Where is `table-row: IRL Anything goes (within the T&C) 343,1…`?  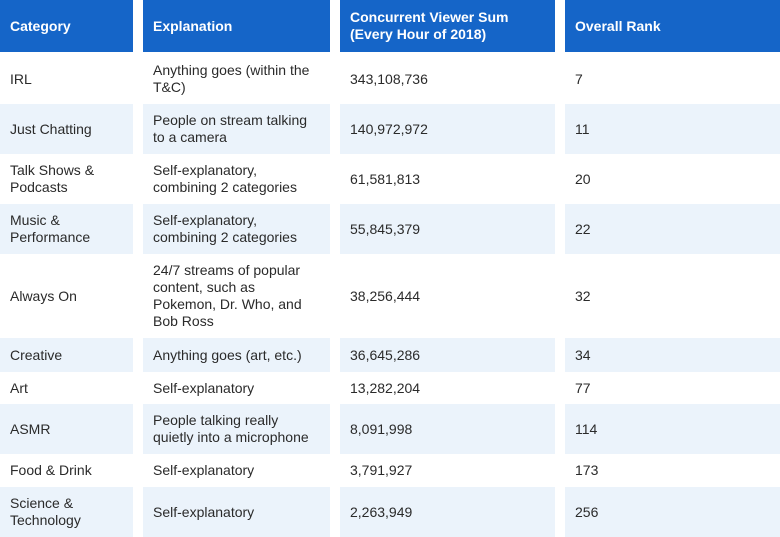
table-row: IRL Anything goes (within the T&C) 343,1… is located at coordinates (390, 79).